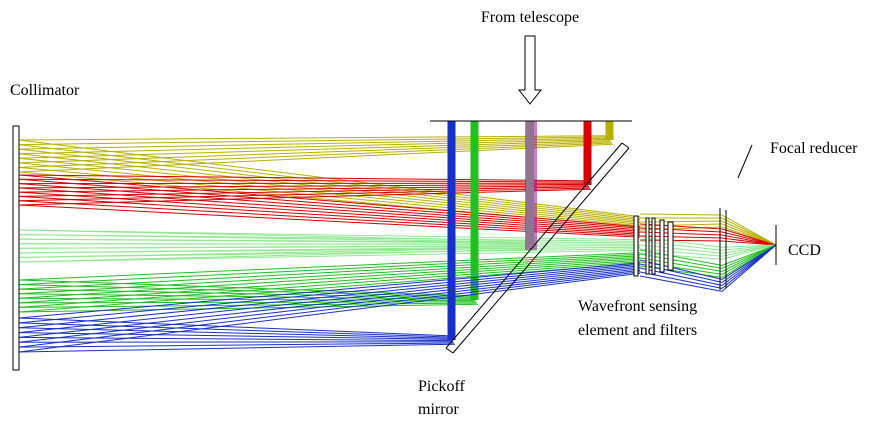  I want to click on focal-reducer-pointer, so click(745, 161).